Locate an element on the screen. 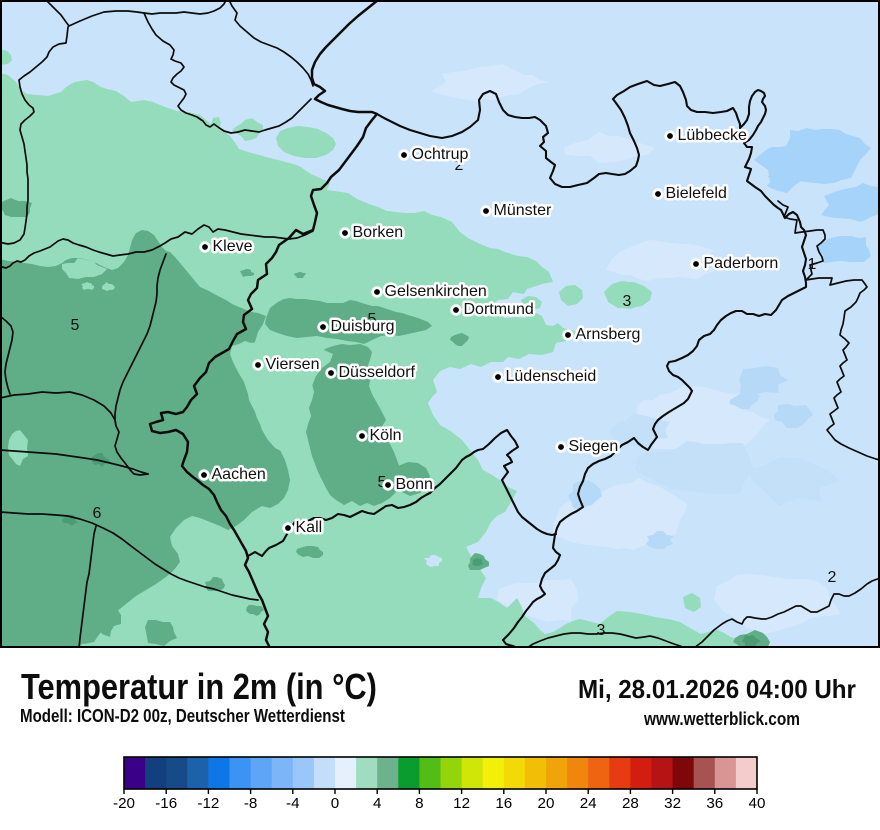  svg-text: 32 is located at coordinates (672, 803).